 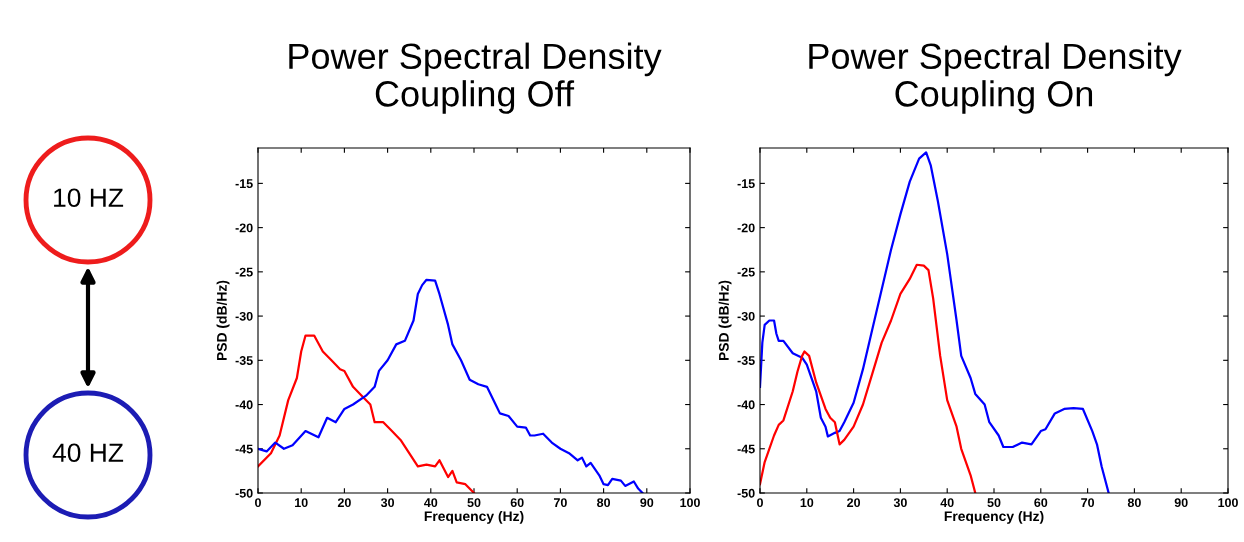 I want to click on chart-title: Power Spectral Density Coupling Off, so click(x=475, y=78).